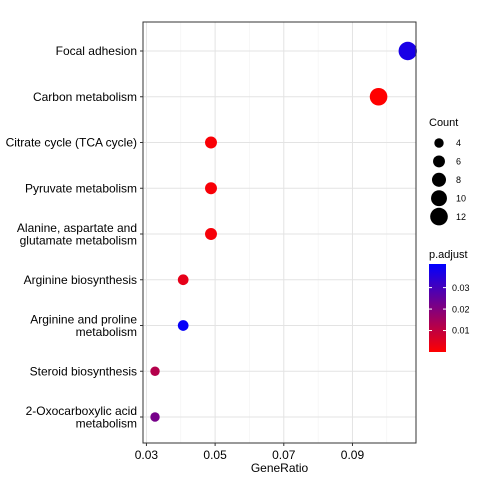 The height and width of the screenshot is (480, 480). Describe the element at coordinates (458, 180) in the screenshot. I see `size-legend-label: 8` at that location.